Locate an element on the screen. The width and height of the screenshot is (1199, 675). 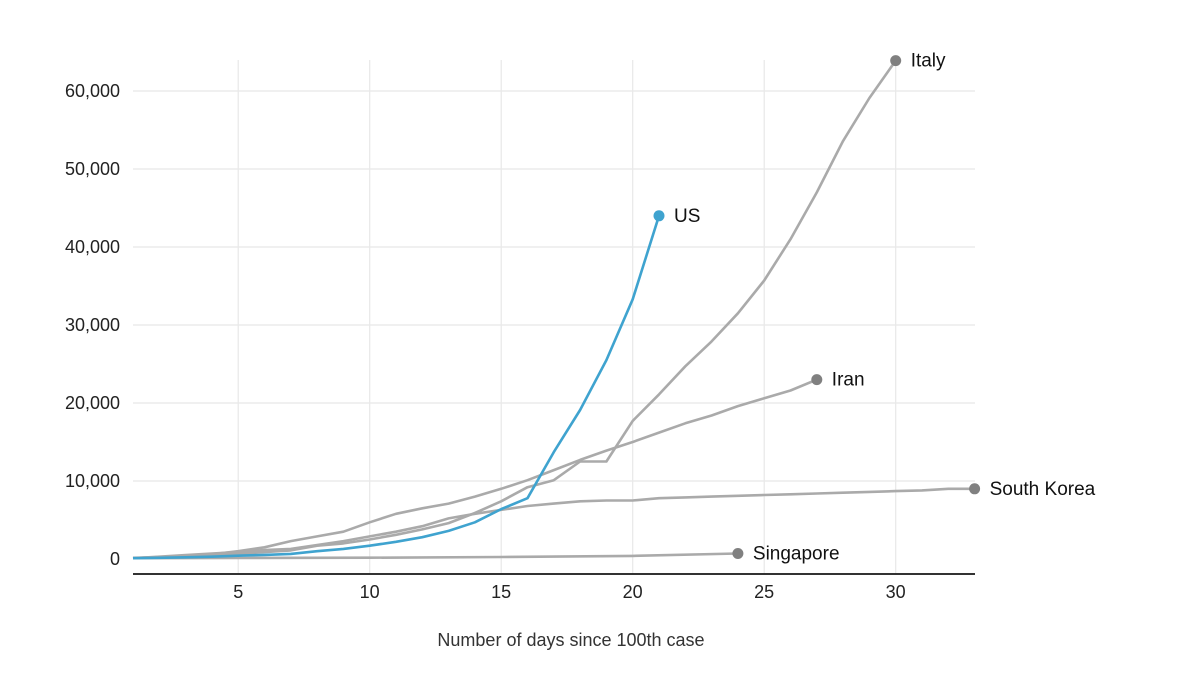
series-label-us: US is located at coordinates (687, 216).